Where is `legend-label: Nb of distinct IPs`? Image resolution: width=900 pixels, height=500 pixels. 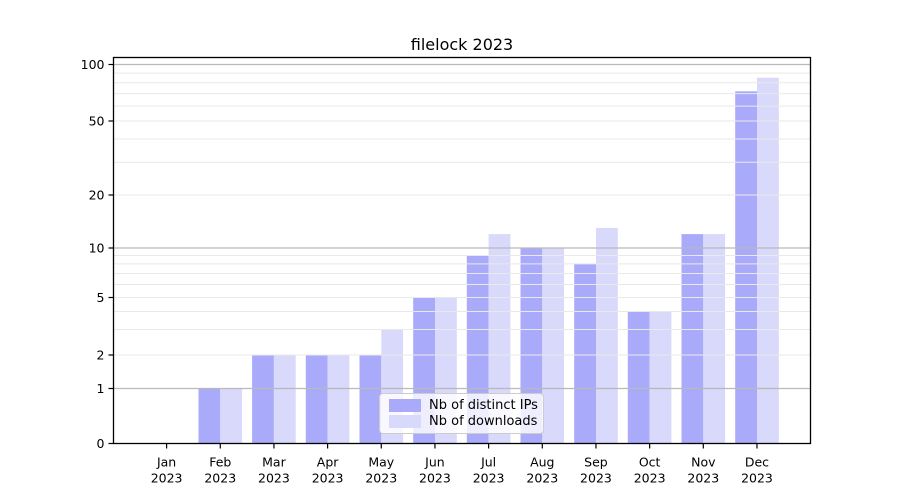 legend-label: Nb of distinct IPs is located at coordinates (483, 406).